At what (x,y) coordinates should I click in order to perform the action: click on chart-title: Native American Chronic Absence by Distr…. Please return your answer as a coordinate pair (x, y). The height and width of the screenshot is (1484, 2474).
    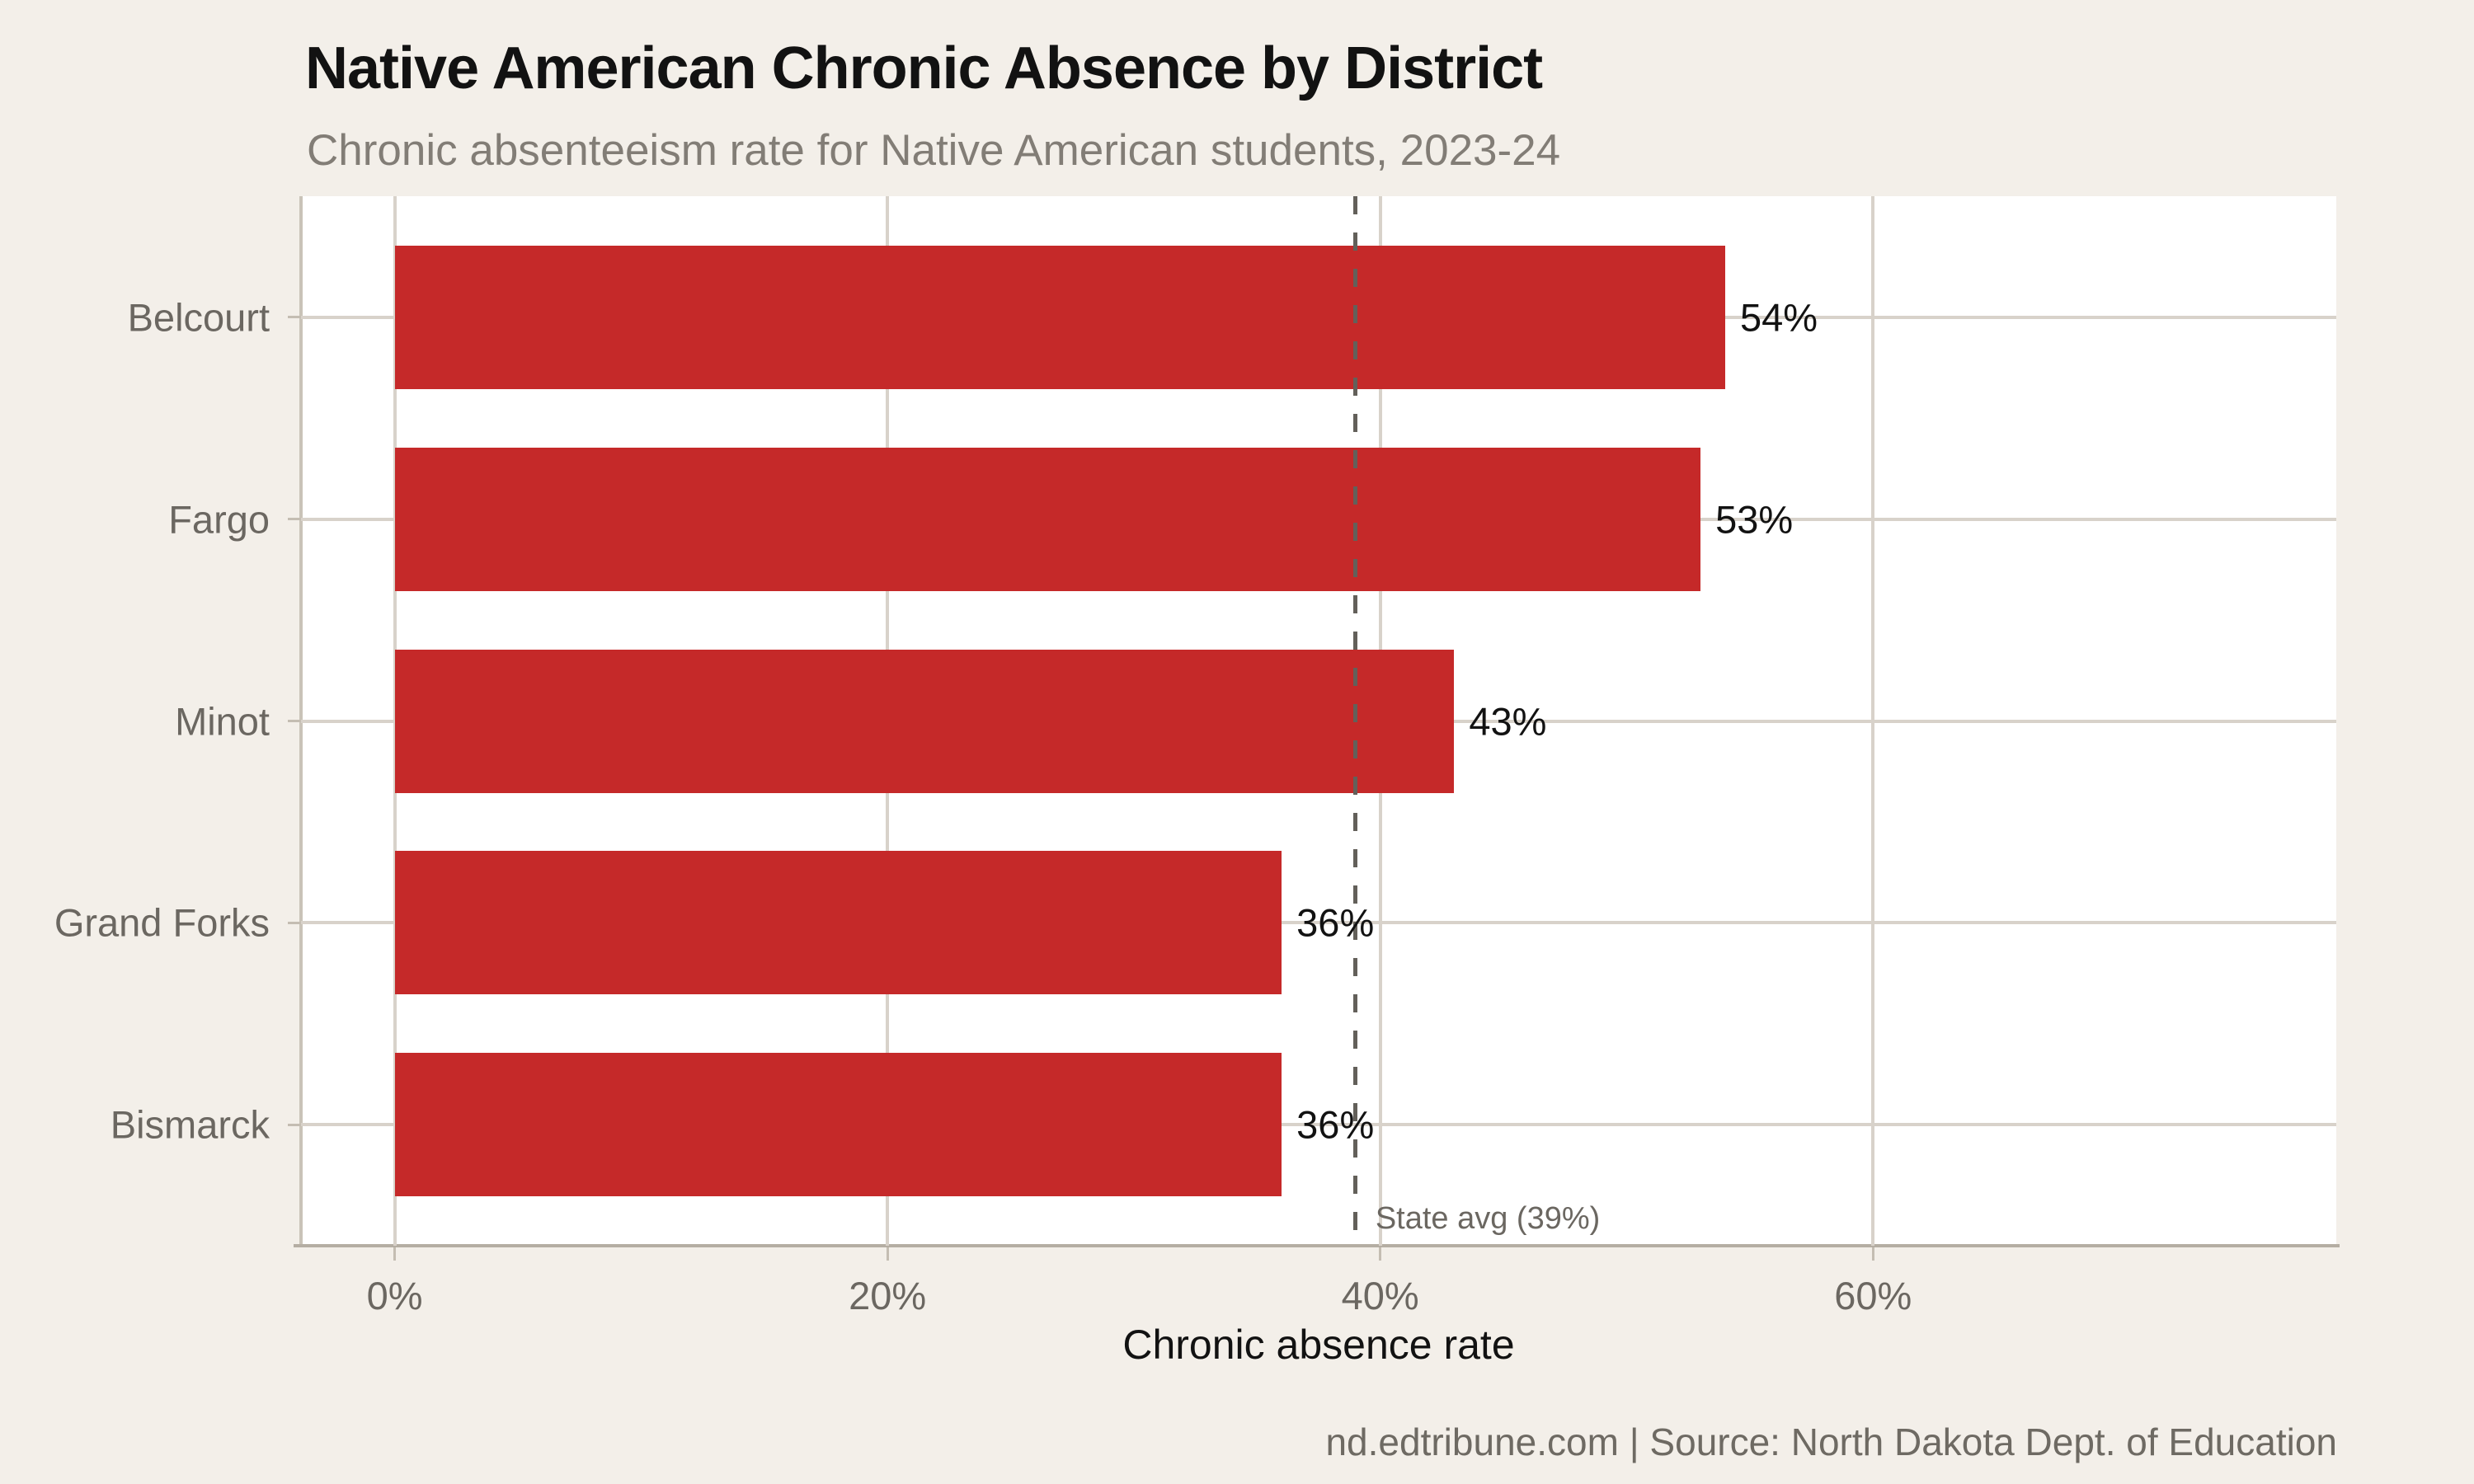
    Looking at the image, I should click on (924, 68).